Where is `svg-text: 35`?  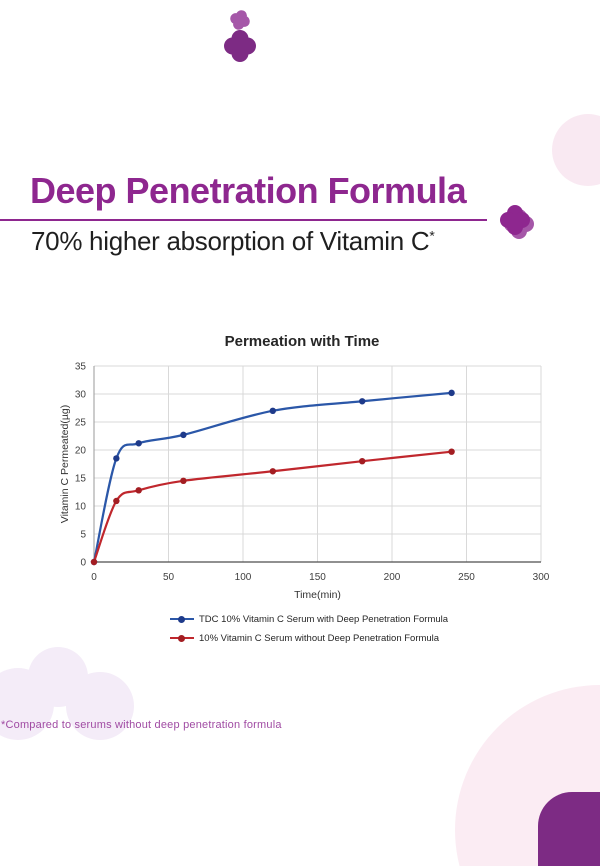
svg-text: 35 is located at coordinates (81, 367).